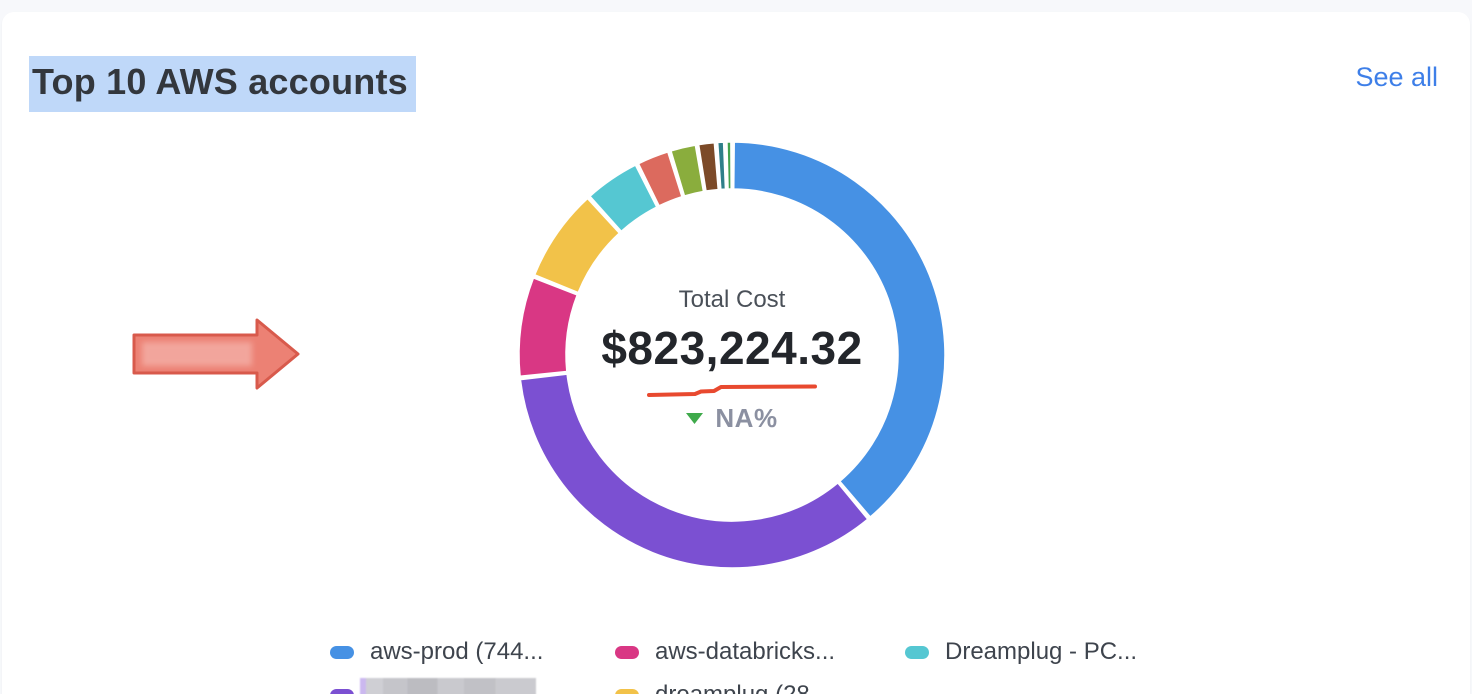  What do you see at coordinates (732, 390) in the screenshot?
I see `trend-sparkline-icon` at bounding box center [732, 390].